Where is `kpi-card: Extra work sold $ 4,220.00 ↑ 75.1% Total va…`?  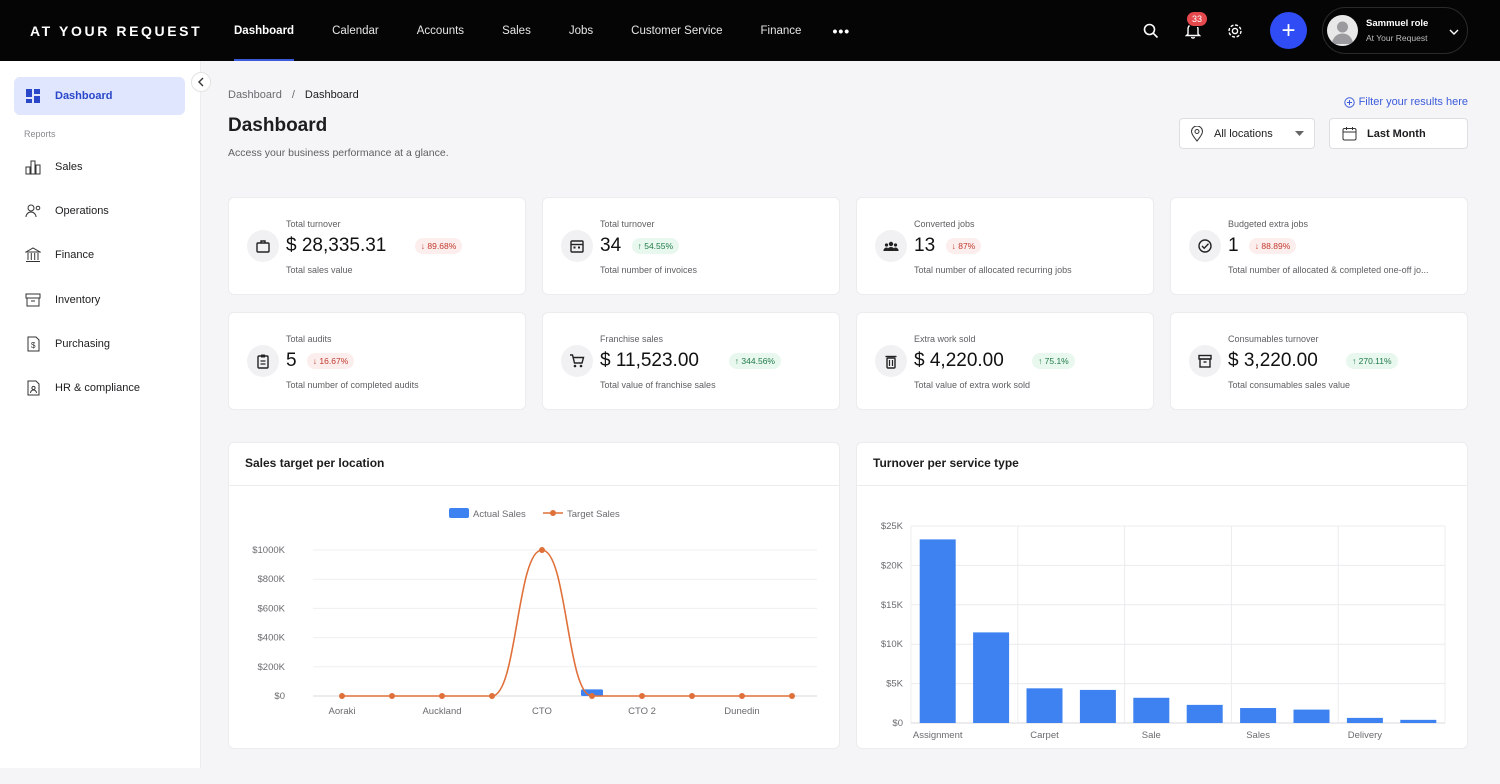 kpi-card: Extra work sold $ 4,220.00 ↑ 75.1% Total va… is located at coordinates (1005, 361).